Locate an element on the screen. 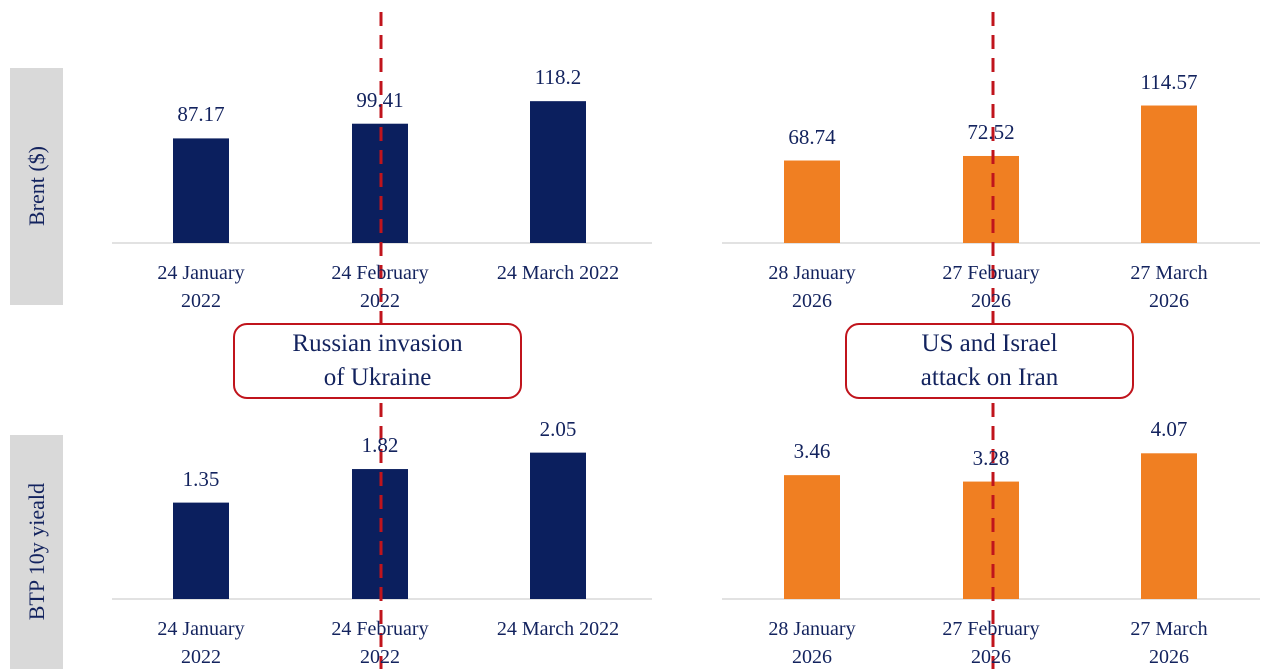  value-label: 4.07 is located at coordinates (1169, 429).